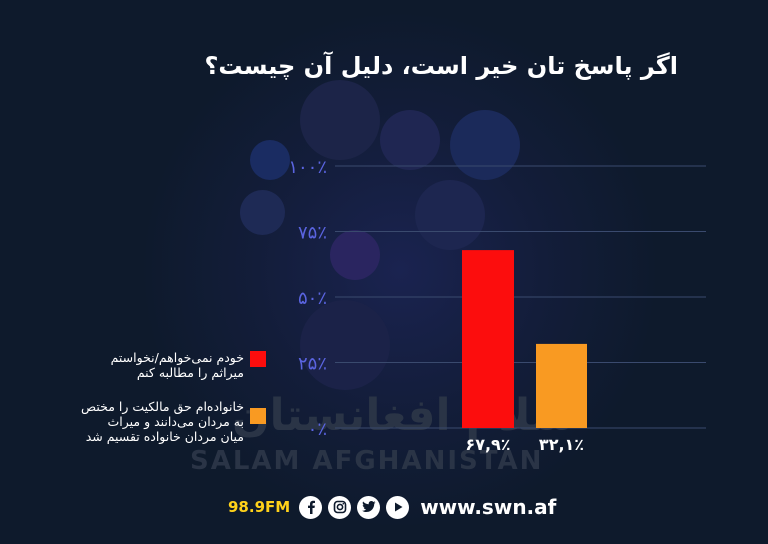 The image size is (768, 544). I want to click on bar-value-label: ۳۲,۱٪, so click(561, 444).